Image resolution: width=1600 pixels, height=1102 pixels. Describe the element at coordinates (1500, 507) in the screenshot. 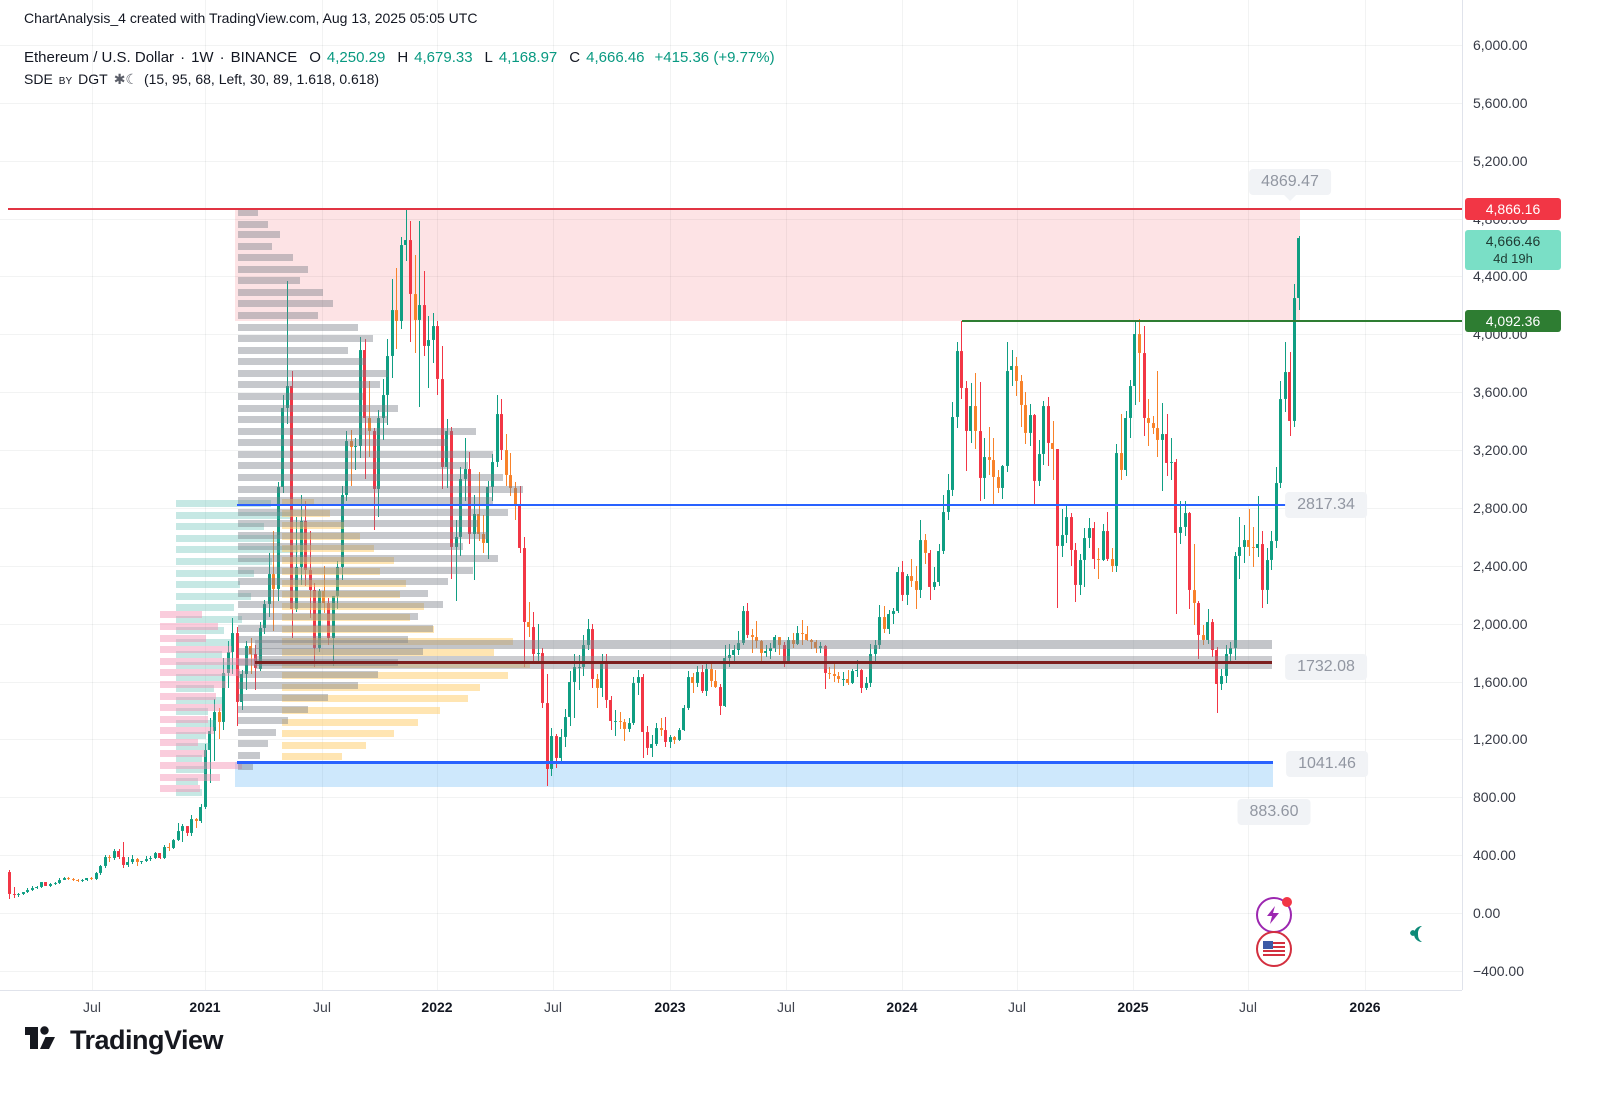

I see `price-axis-tick: 2,800.00` at that location.